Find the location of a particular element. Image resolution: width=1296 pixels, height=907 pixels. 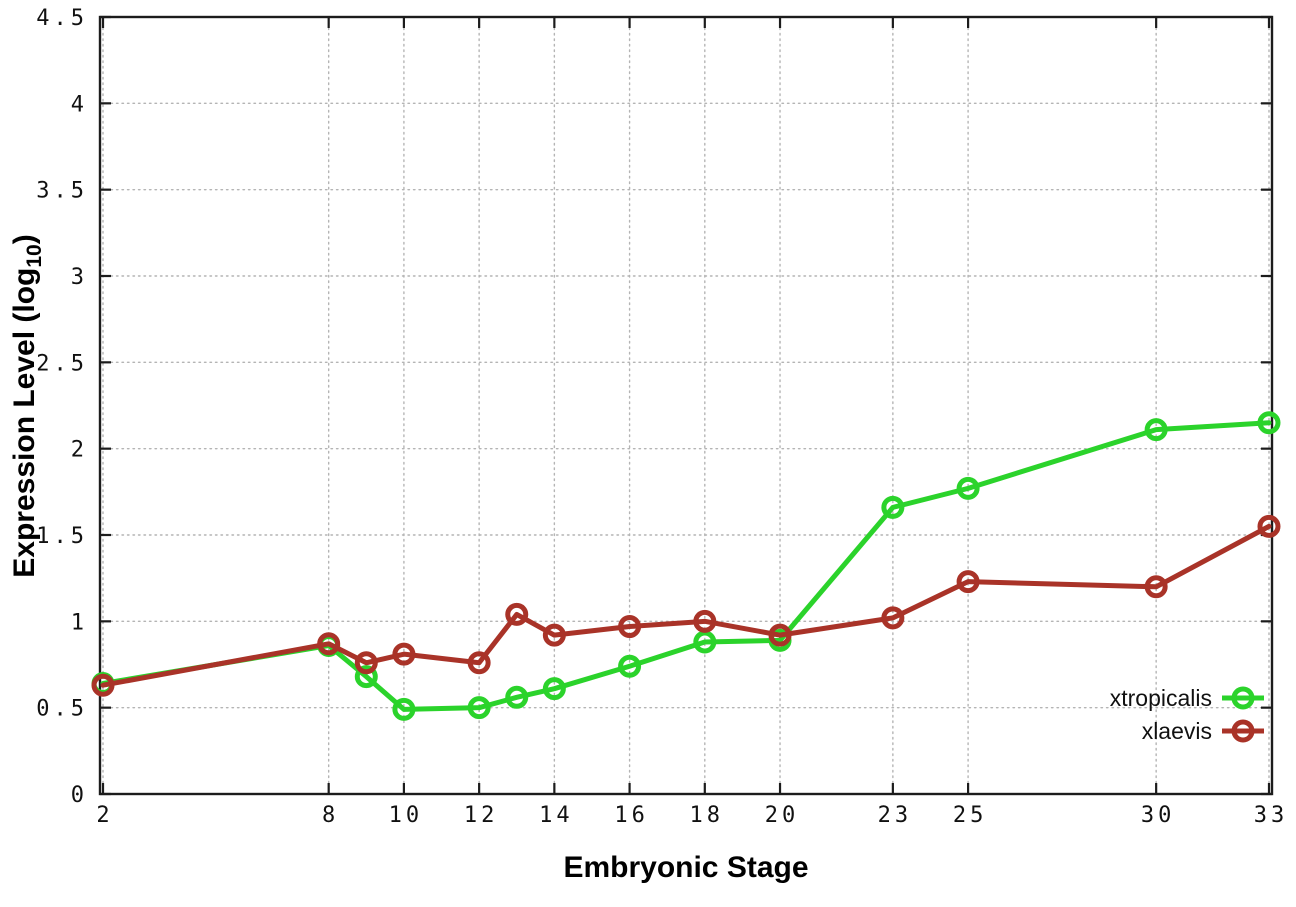

legend-label-xtropicalis: xtropicalis is located at coordinates (1161, 698).